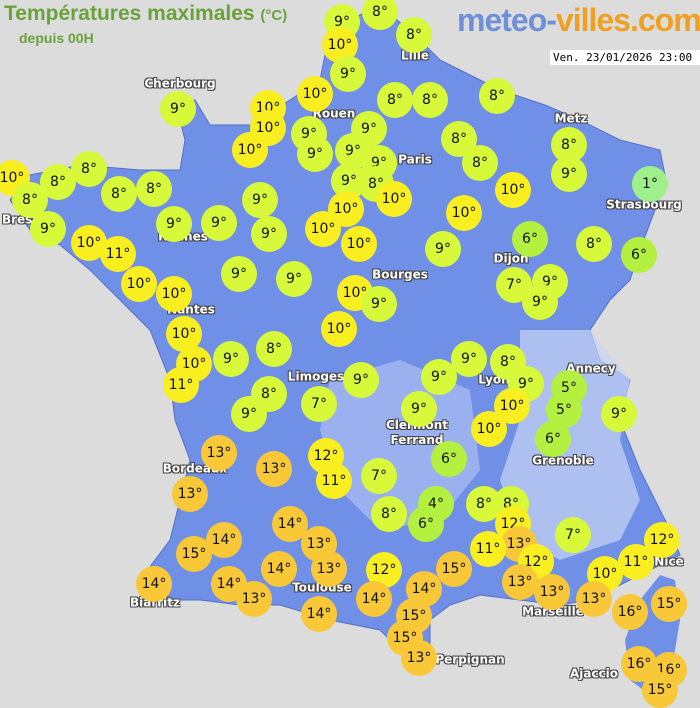 This screenshot has height=708, width=700. I want to click on map-title: Températures maximales (°C), so click(145, 14).